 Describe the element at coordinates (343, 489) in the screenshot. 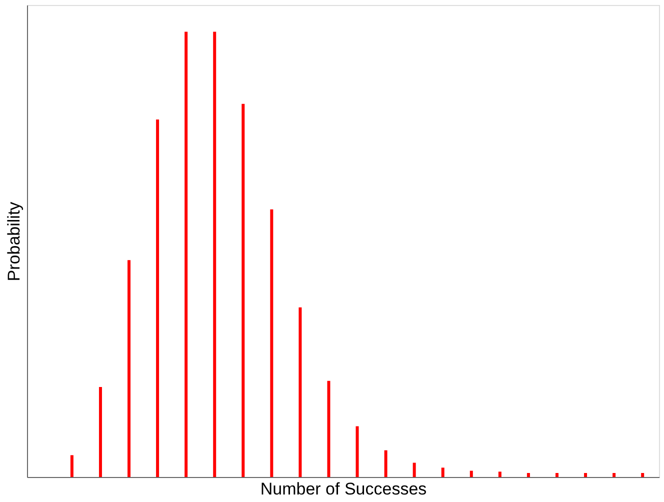

I see `x-axis-title: Number of Successes` at that location.